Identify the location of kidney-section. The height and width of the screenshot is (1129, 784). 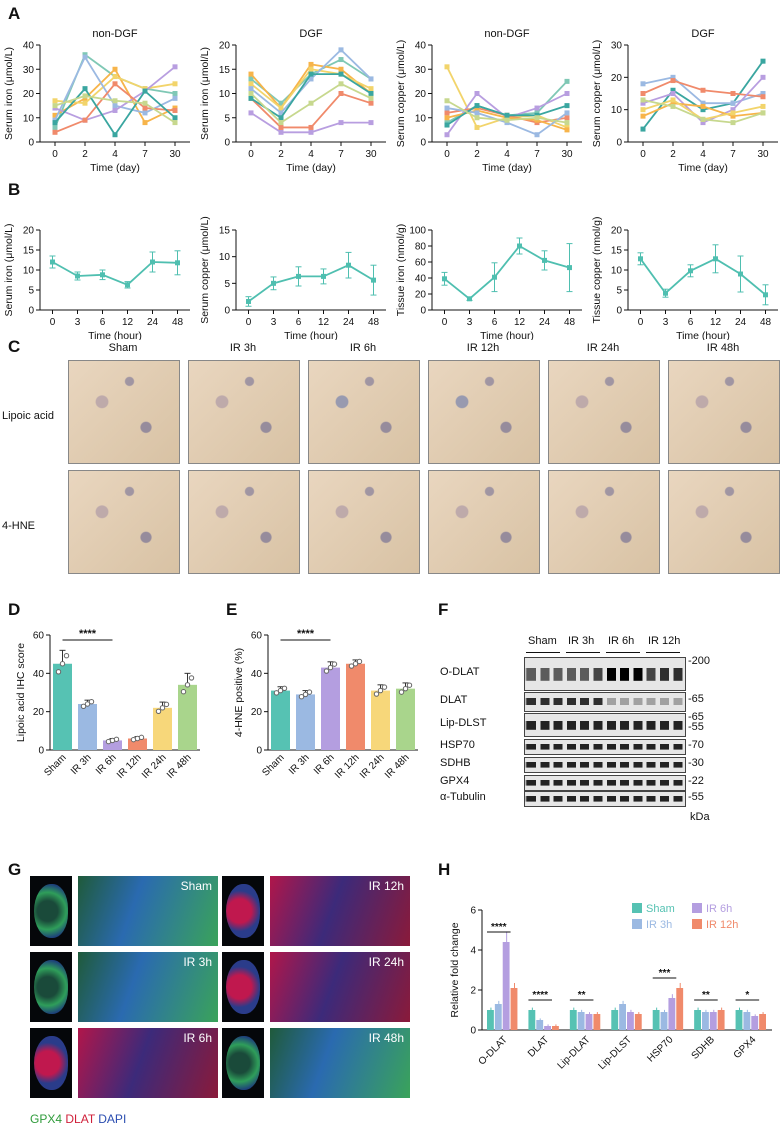
(51, 1063).